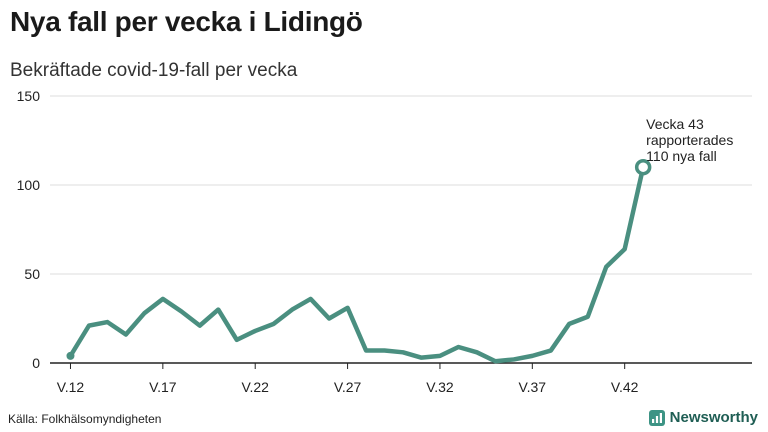 Image resolution: width=768 pixels, height=432 pixels. Describe the element at coordinates (255, 387) in the screenshot. I see `x-tick-label-22: V.22` at that location.